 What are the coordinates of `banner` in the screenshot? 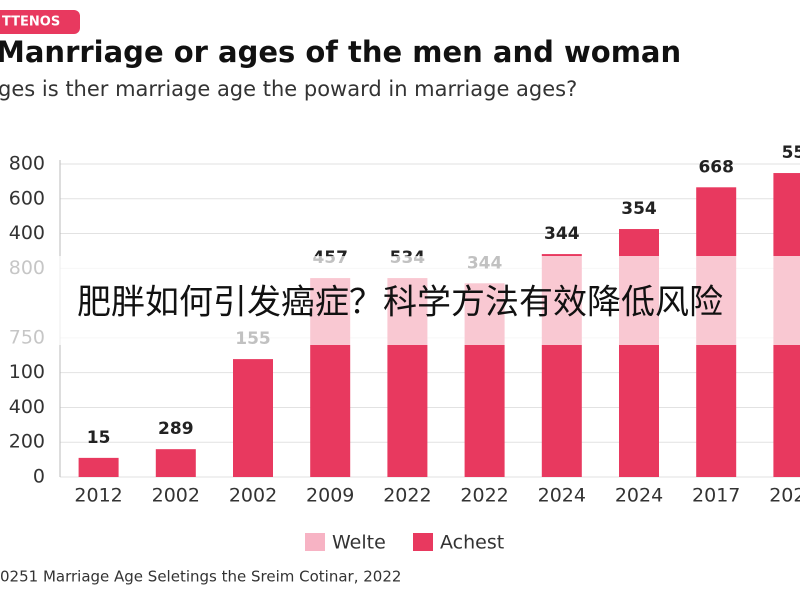 It's located at (400, 300).